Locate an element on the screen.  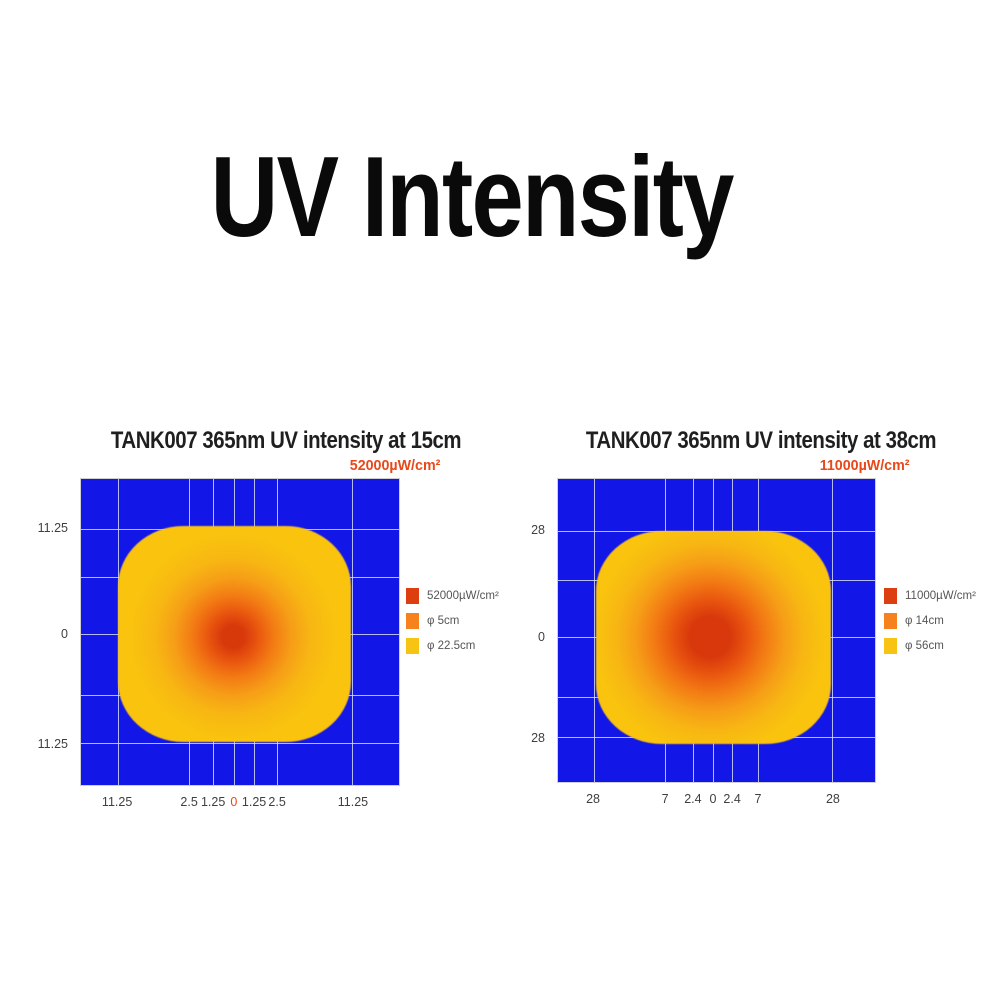
chart-title: TANK007 365nm UV intensity at 38cm is located at coordinates (746, 441).